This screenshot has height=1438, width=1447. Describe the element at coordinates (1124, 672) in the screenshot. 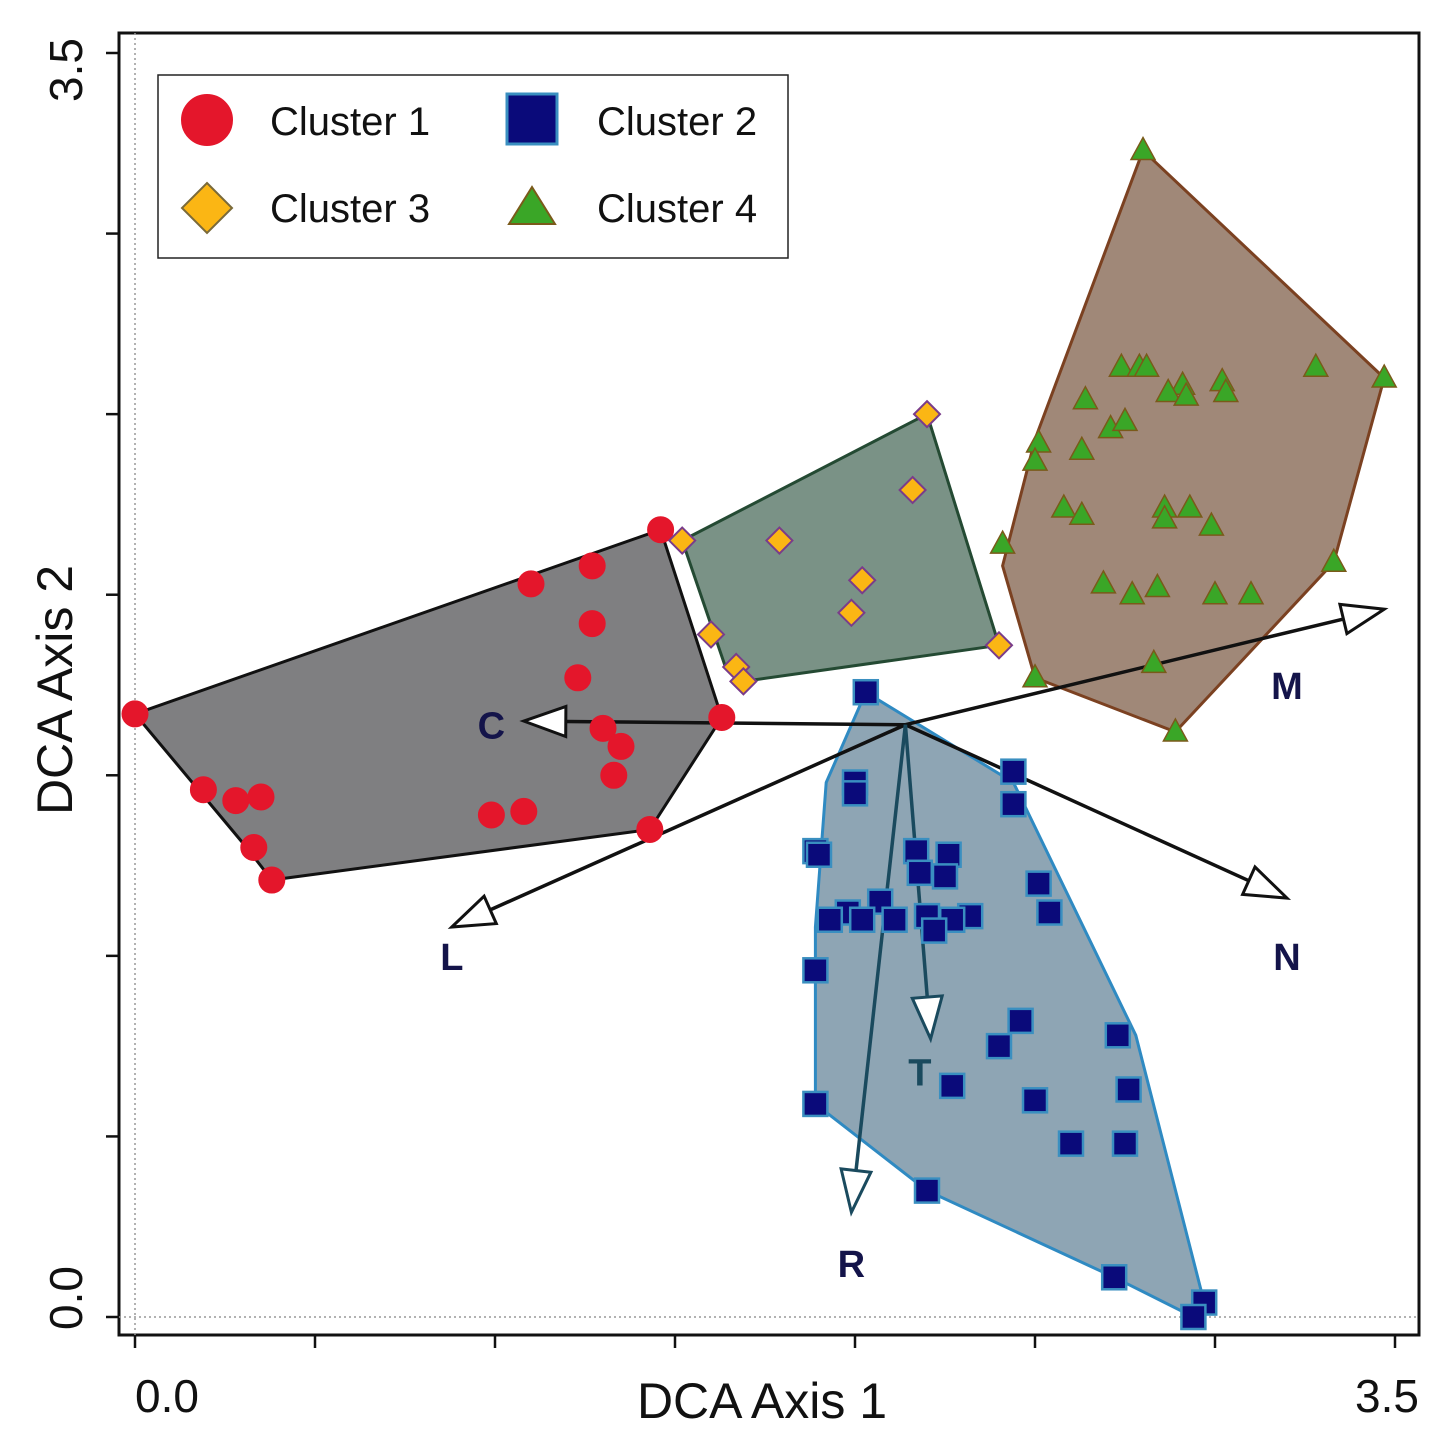

I see `vector-m-line` at that location.